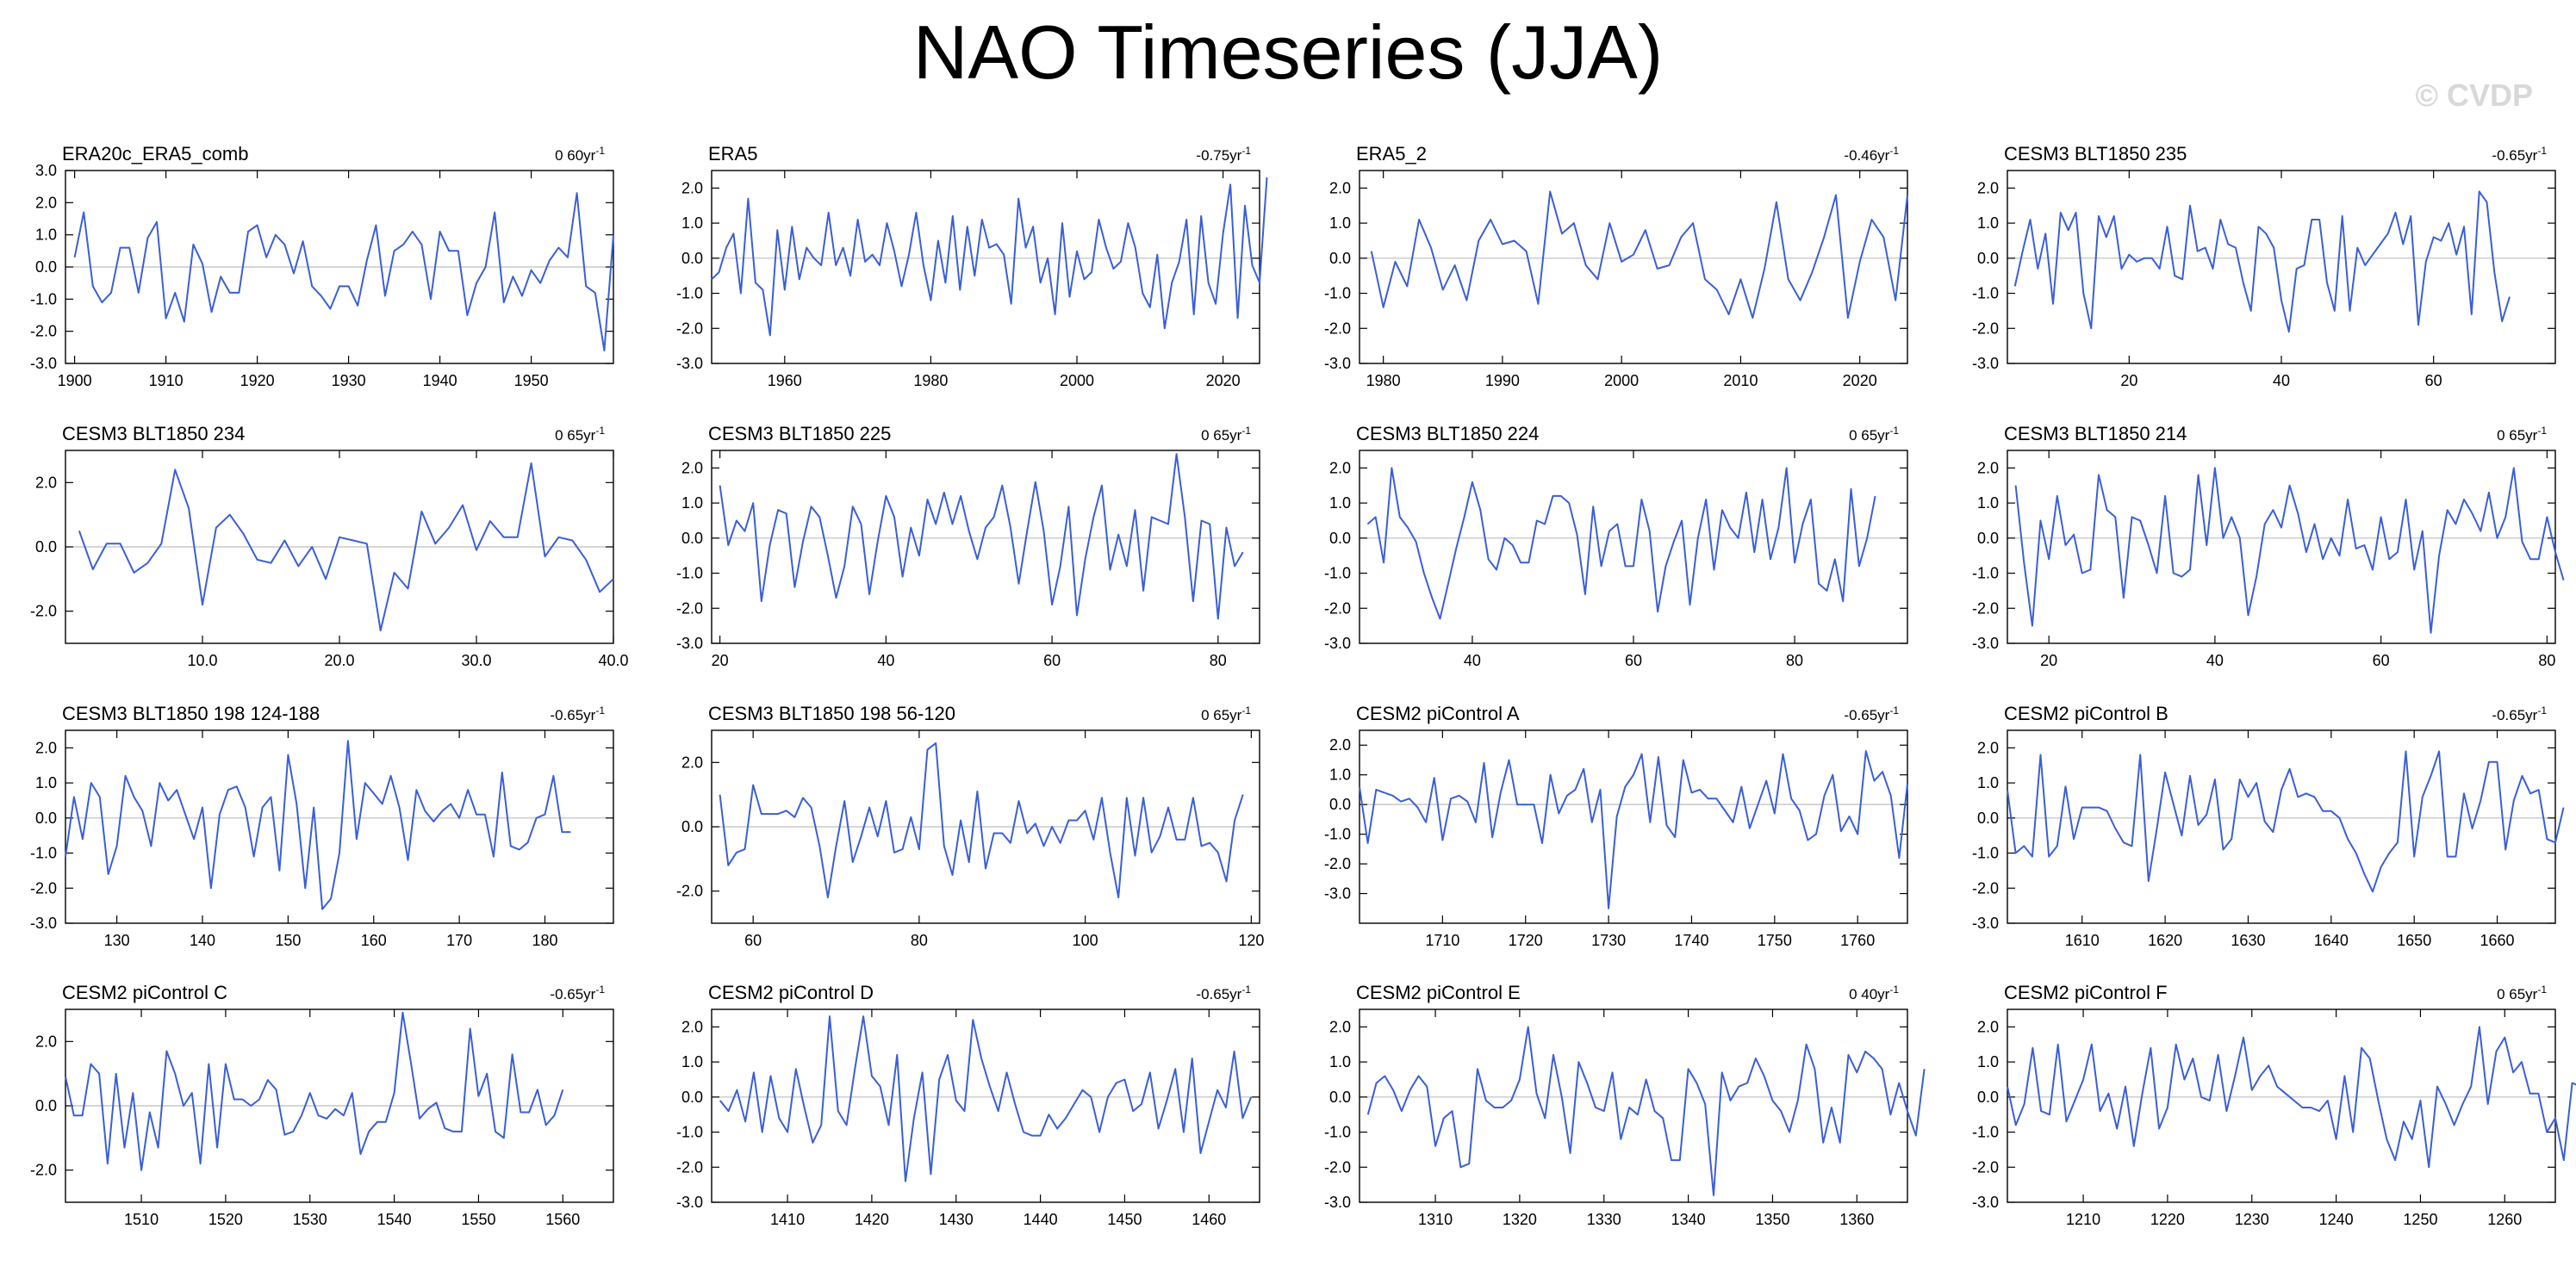 The height and width of the screenshot is (1266, 2576). Describe the element at coordinates (1288, 52) in the screenshot. I see `chart-main-title: NAO Timeseries (JJA)` at that location.